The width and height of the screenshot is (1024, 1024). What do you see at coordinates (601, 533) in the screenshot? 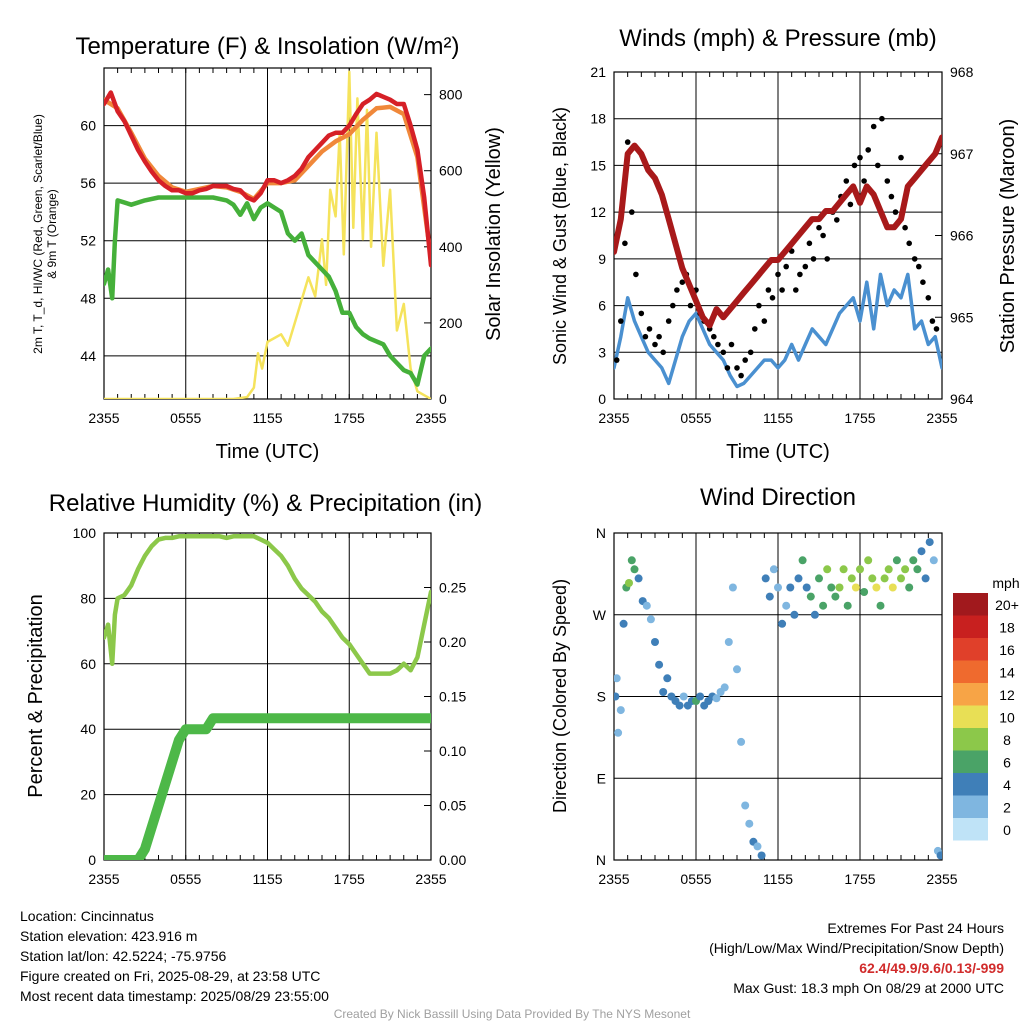
I see `y-tick-label: N` at bounding box center [601, 533].